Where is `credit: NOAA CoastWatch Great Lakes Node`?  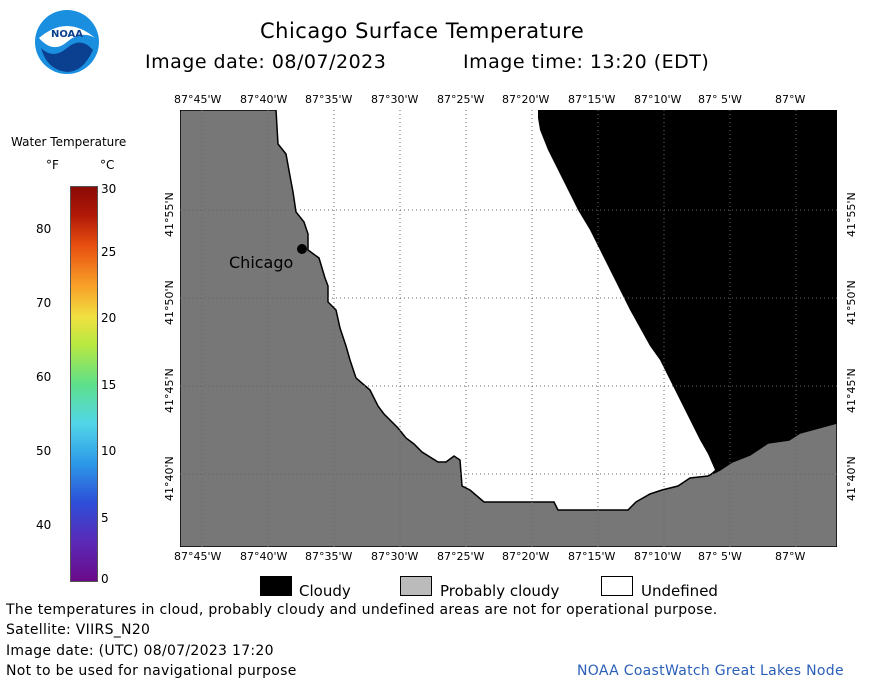 credit: NOAA CoastWatch Great Lakes Node is located at coordinates (710, 671).